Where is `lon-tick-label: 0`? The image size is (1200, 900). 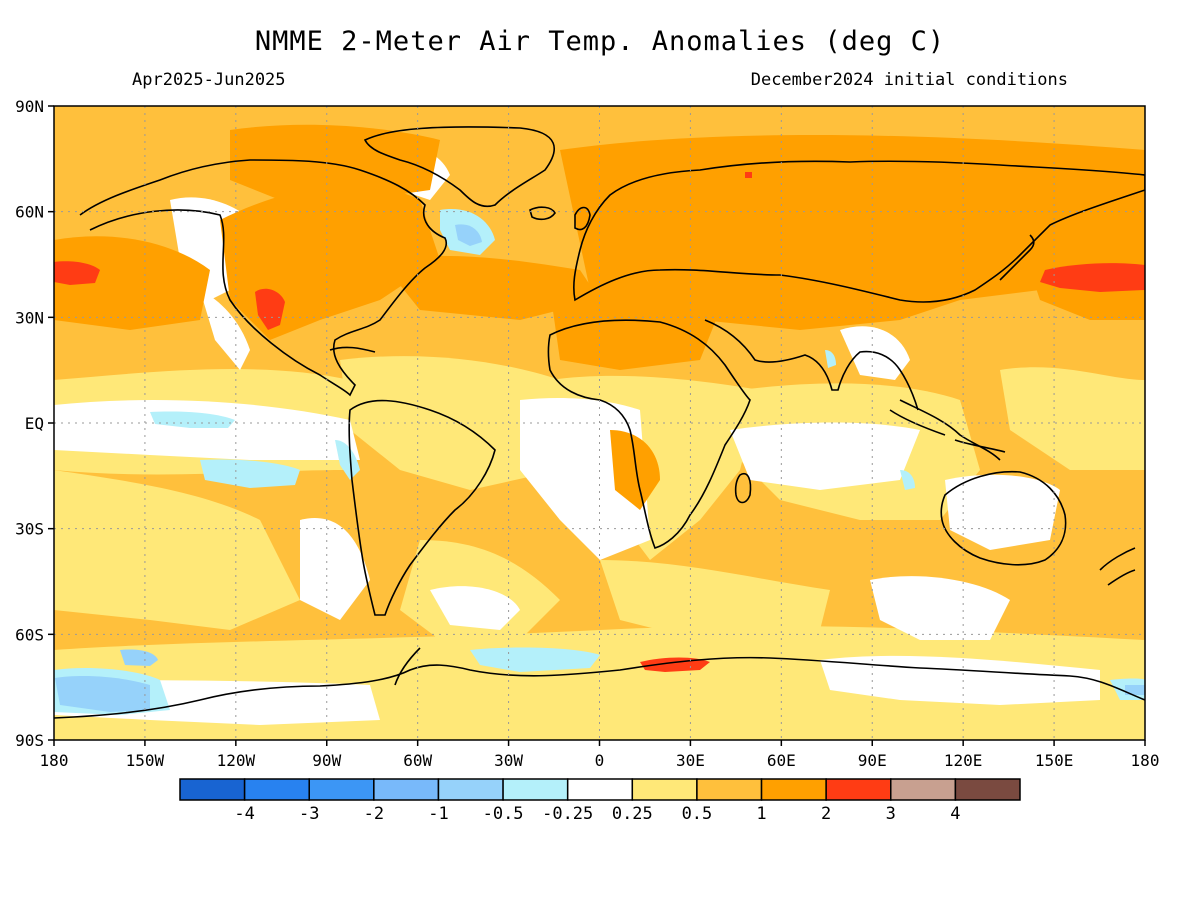
lon-tick-label: 0 is located at coordinates (600, 760).